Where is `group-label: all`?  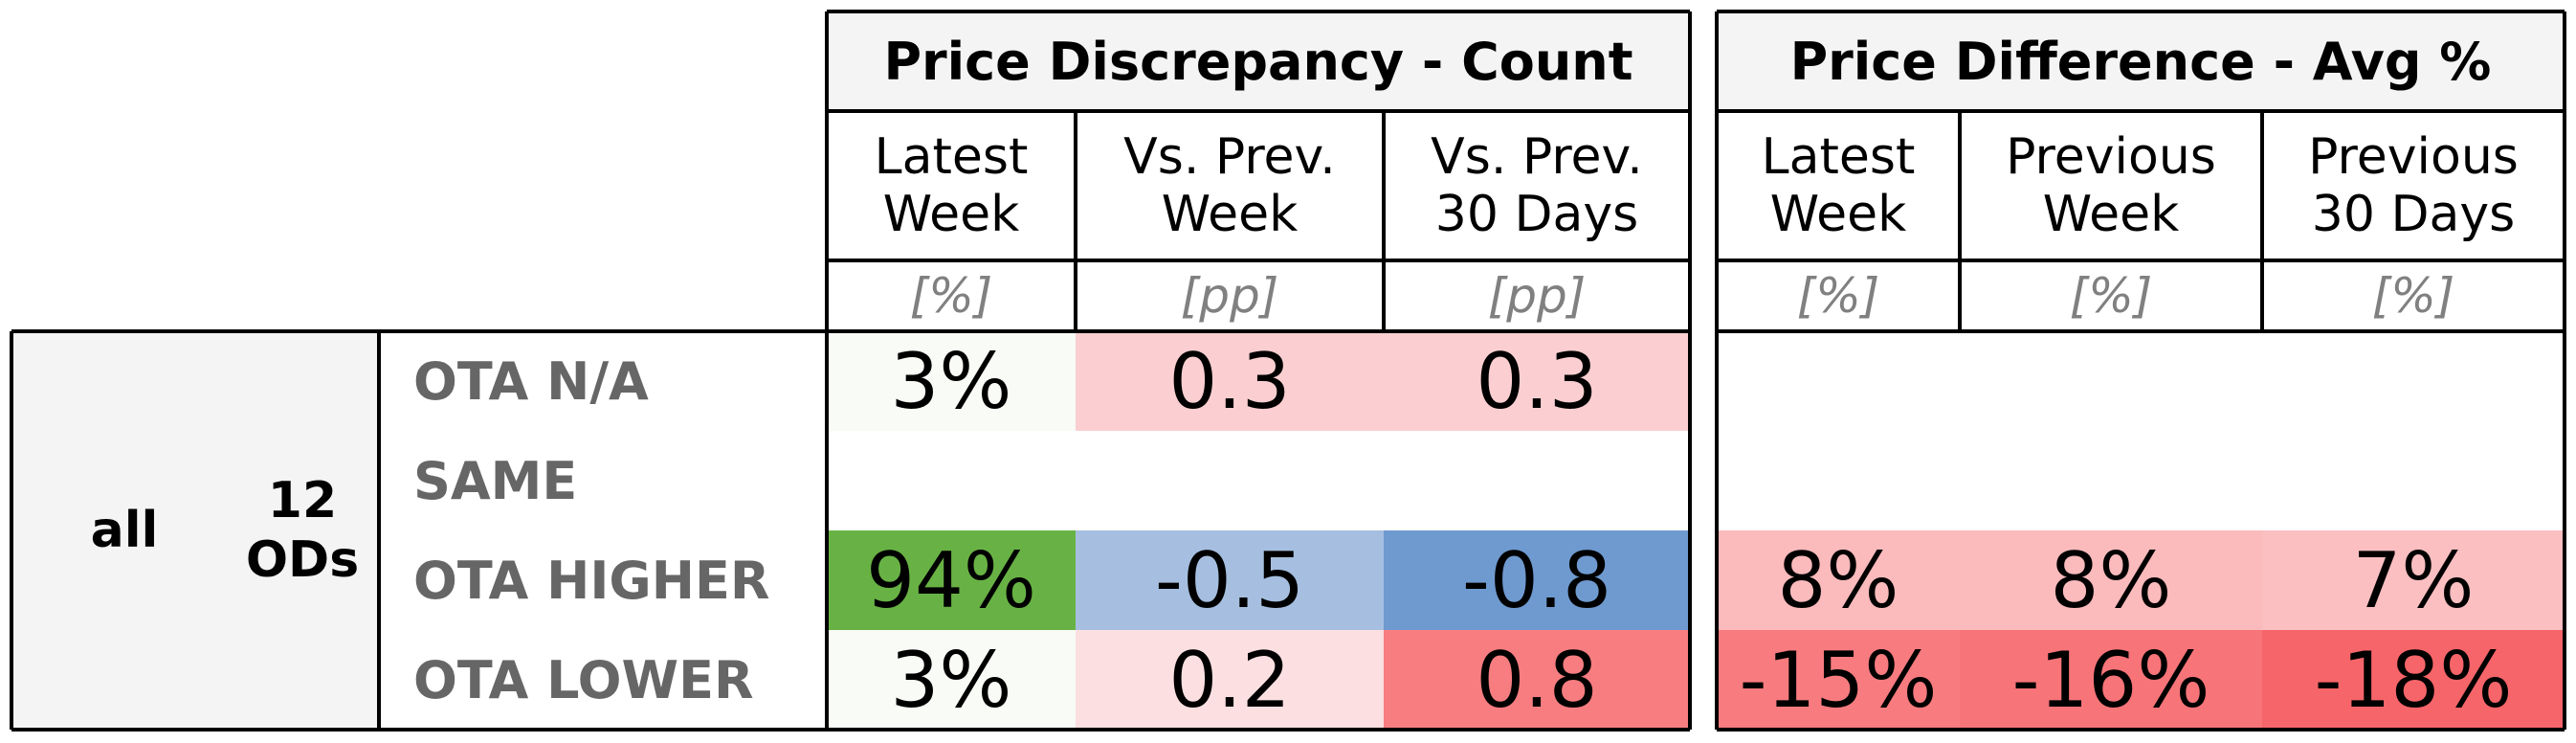
group-label: all is located at coordinates (124, 530).